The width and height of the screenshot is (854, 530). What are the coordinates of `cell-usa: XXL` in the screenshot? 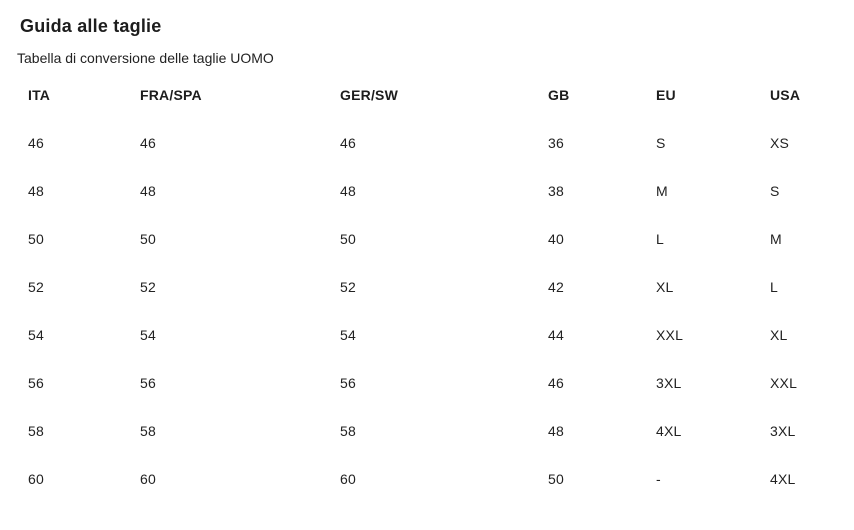 It's located at (784, 383).